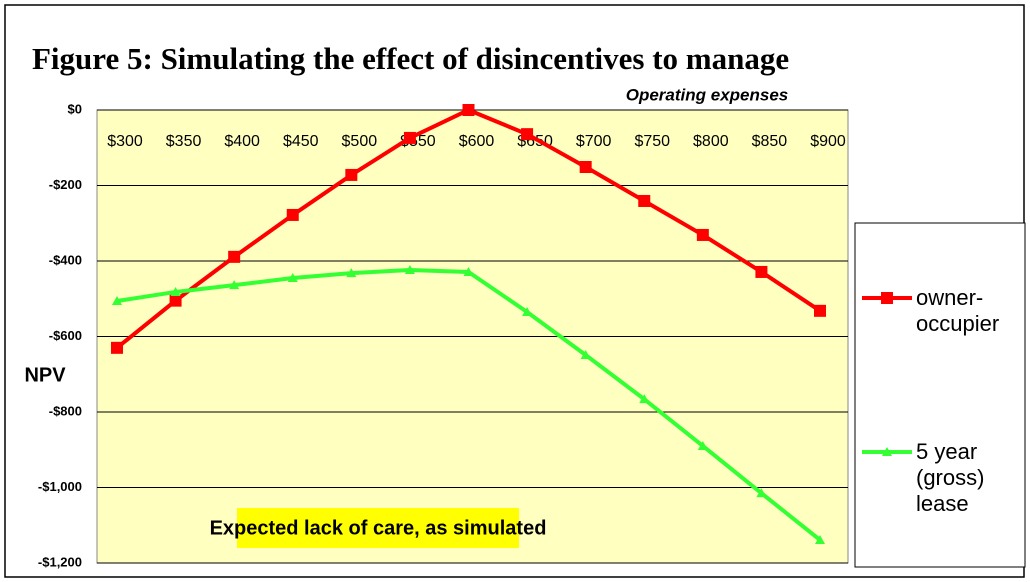 This screenshot has width=1030, height=582. I want to click on x-tick-label: $450, so click(301, 141).